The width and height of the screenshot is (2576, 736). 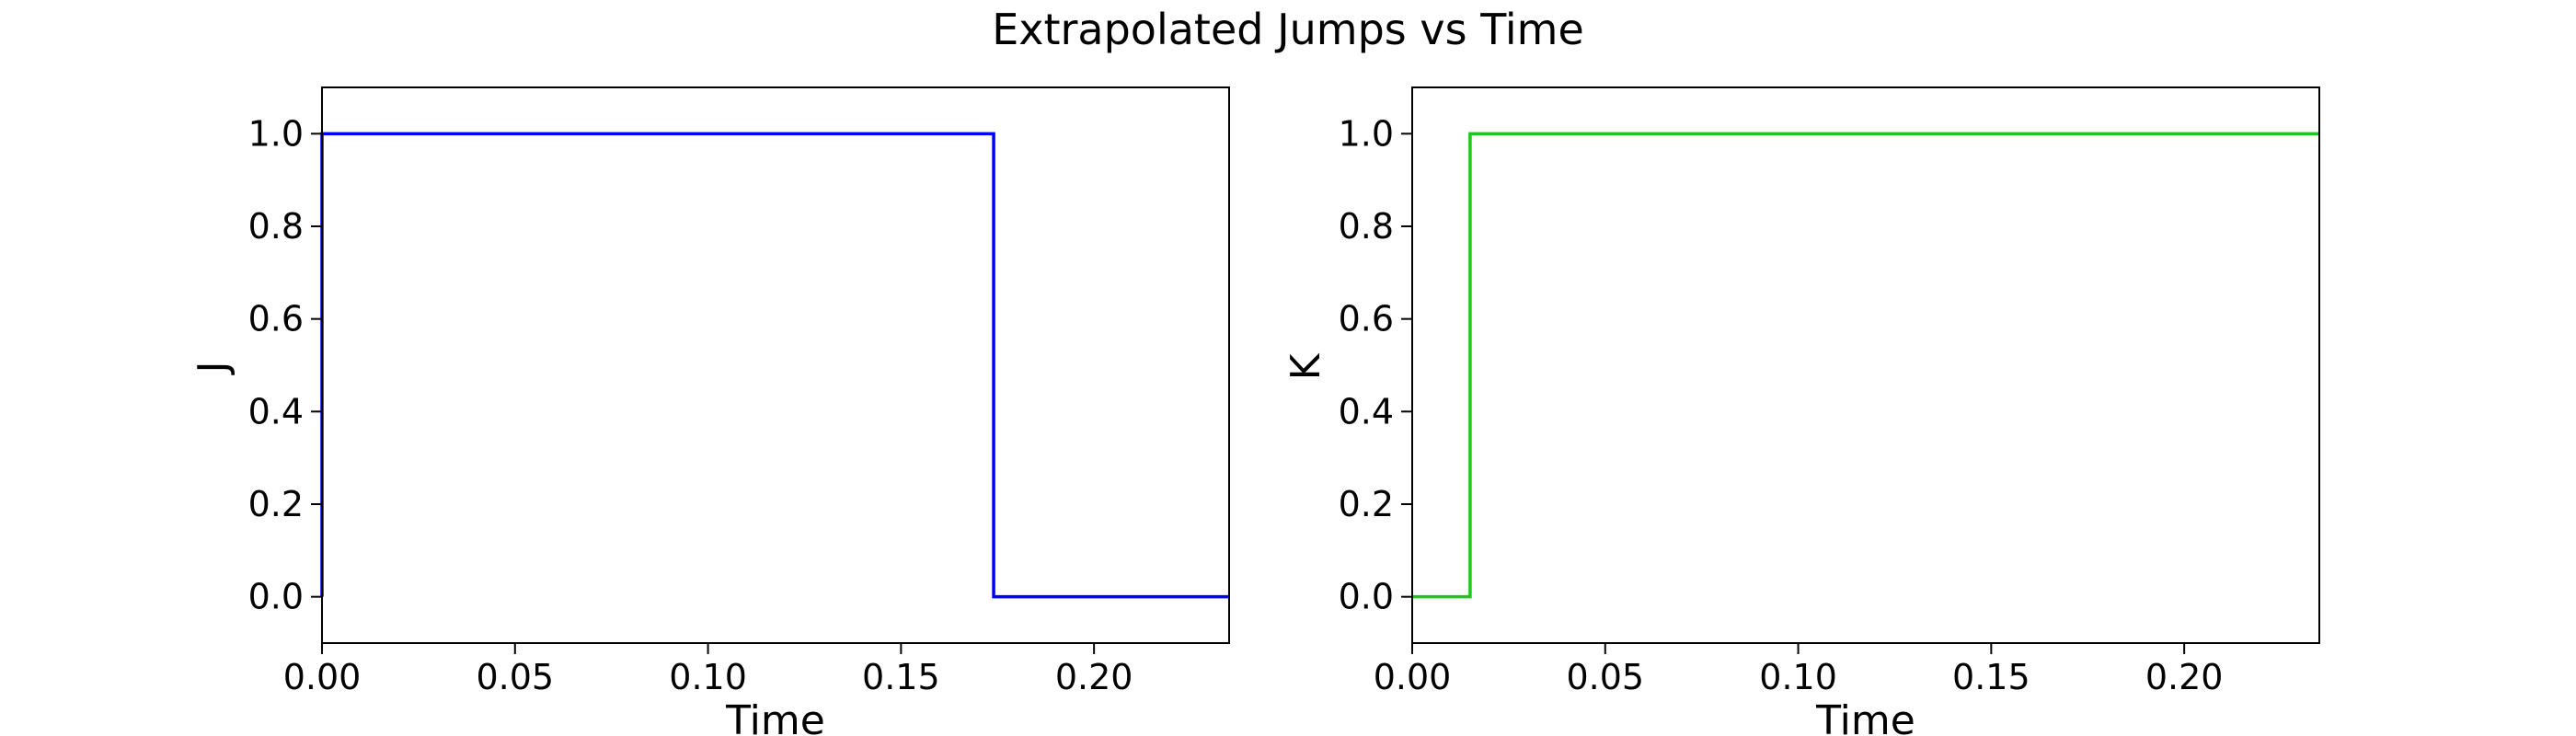 I want to click on chart-j-ytick-label: 0.2, so click(x=276, y=504).